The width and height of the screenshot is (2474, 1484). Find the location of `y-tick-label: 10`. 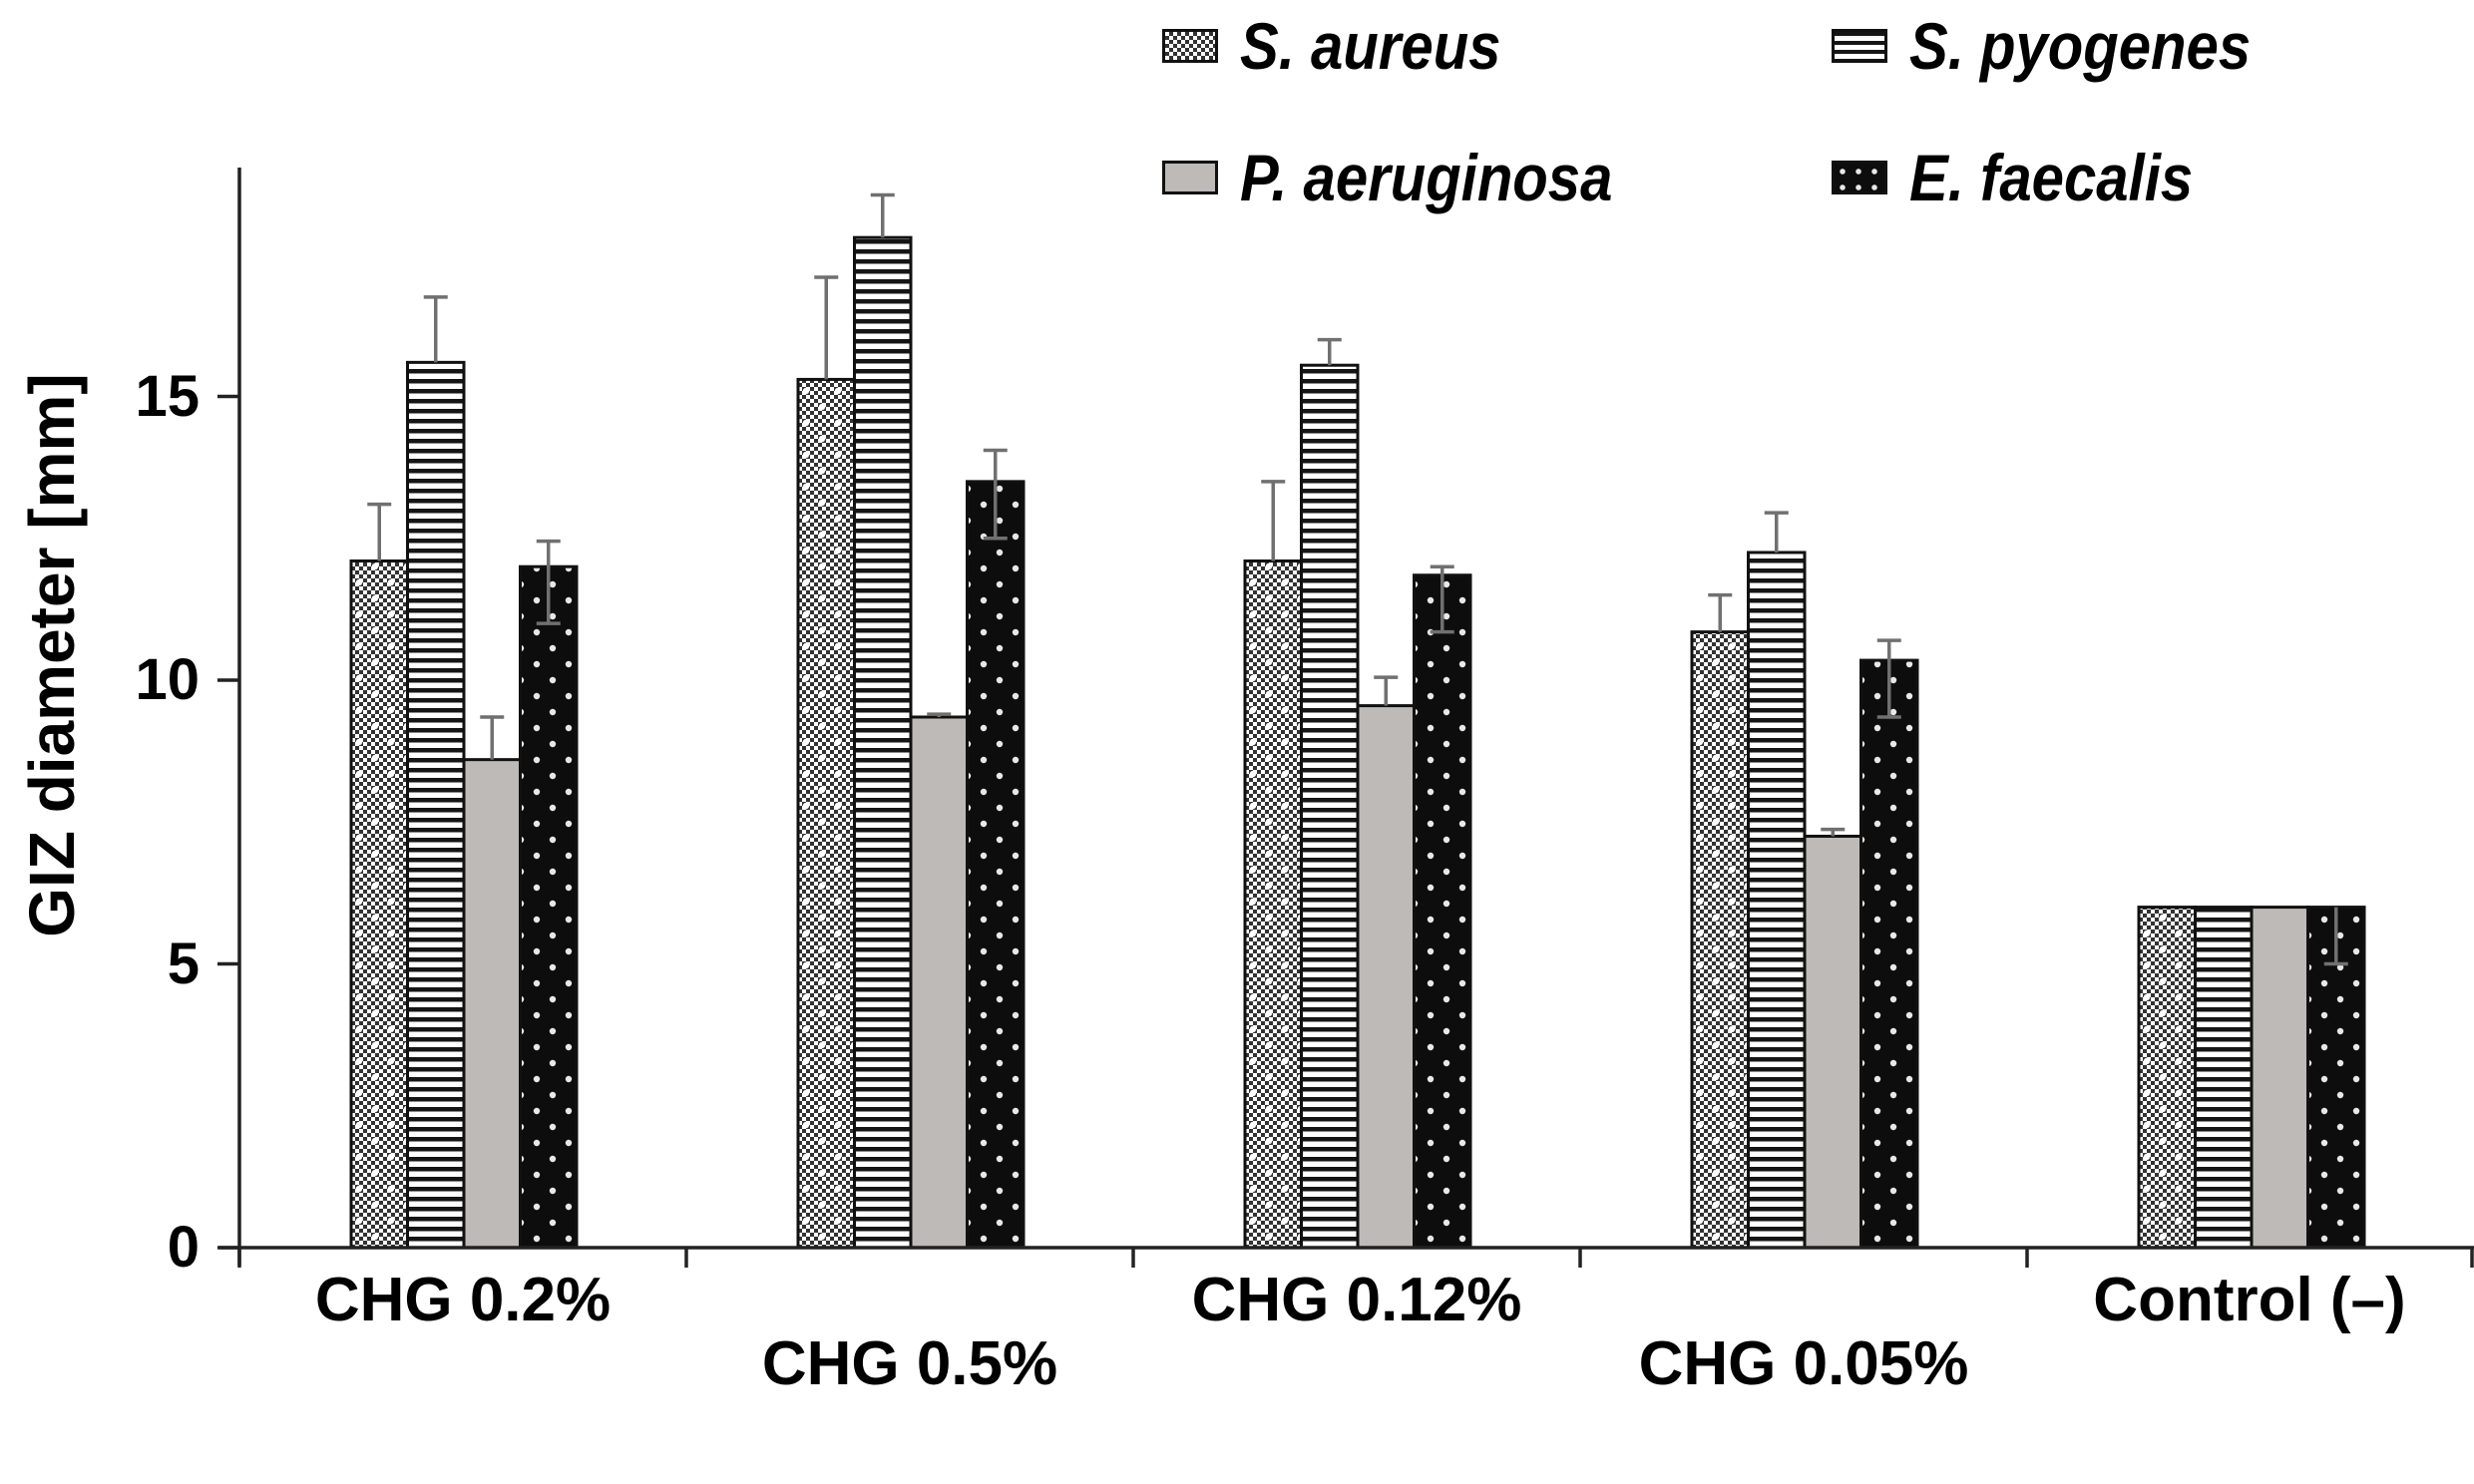

y-tick-label: 10 is located at coordinates (167, 679).